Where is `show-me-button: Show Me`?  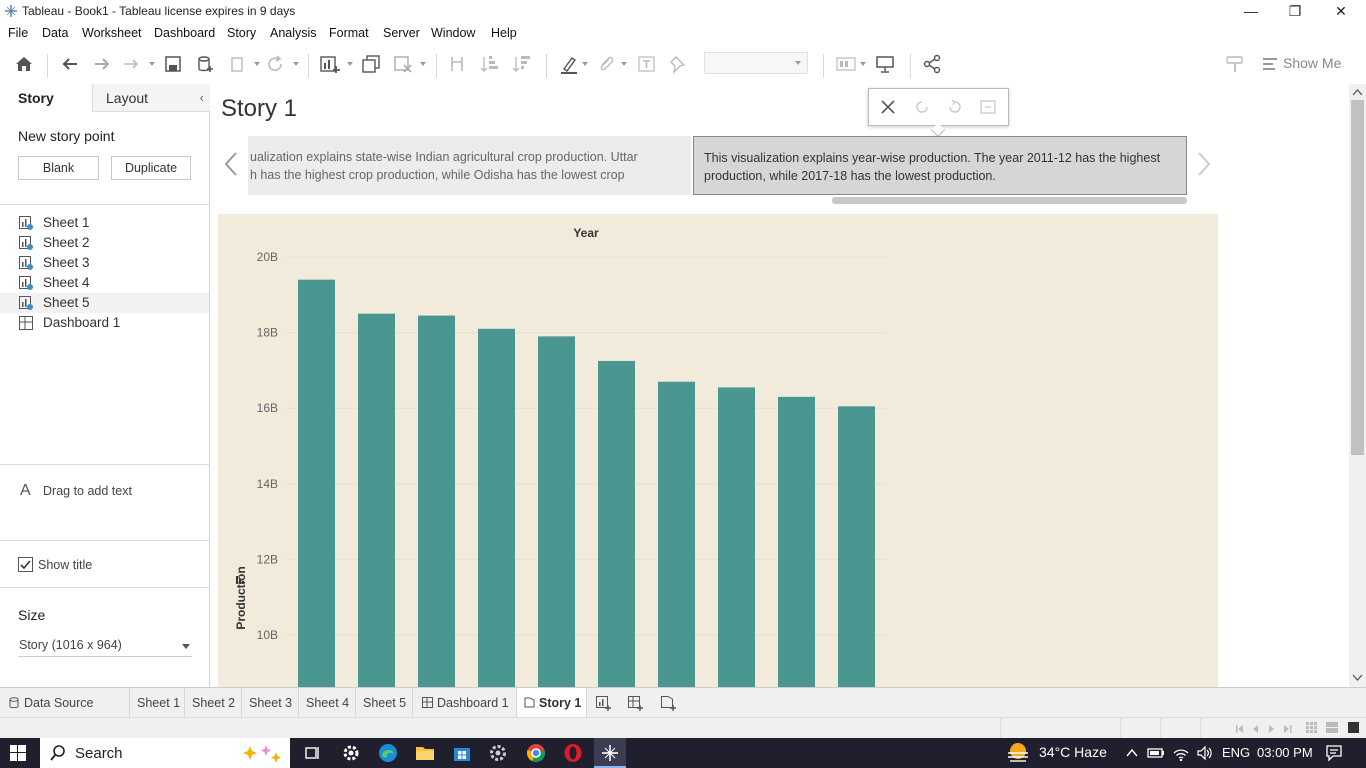 show-me-button: Show Me is located at coordinates (1303, 65).